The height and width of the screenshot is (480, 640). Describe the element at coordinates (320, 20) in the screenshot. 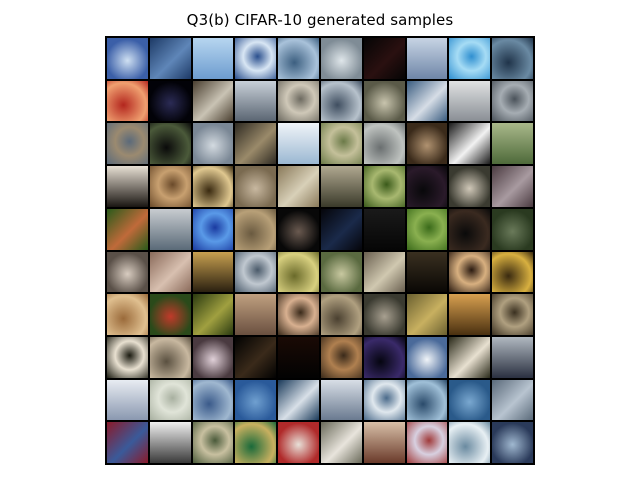

I see `figure-title: Q3(b) CIFAR-10 generated samples` at that location.